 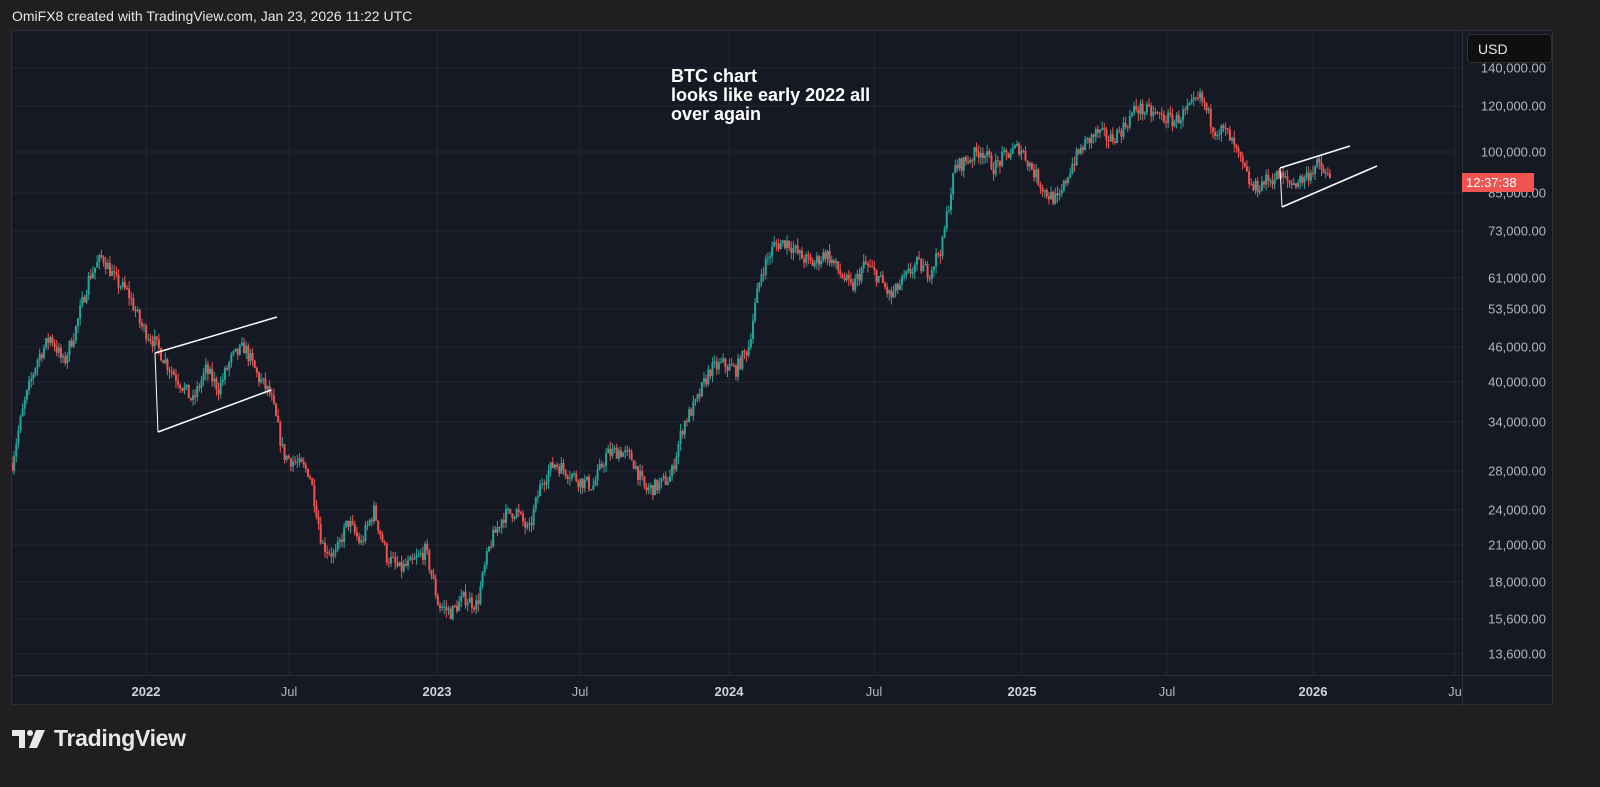 I want to click on bar-countdown-label: 12:37:38, so click(x=1498, y=182).